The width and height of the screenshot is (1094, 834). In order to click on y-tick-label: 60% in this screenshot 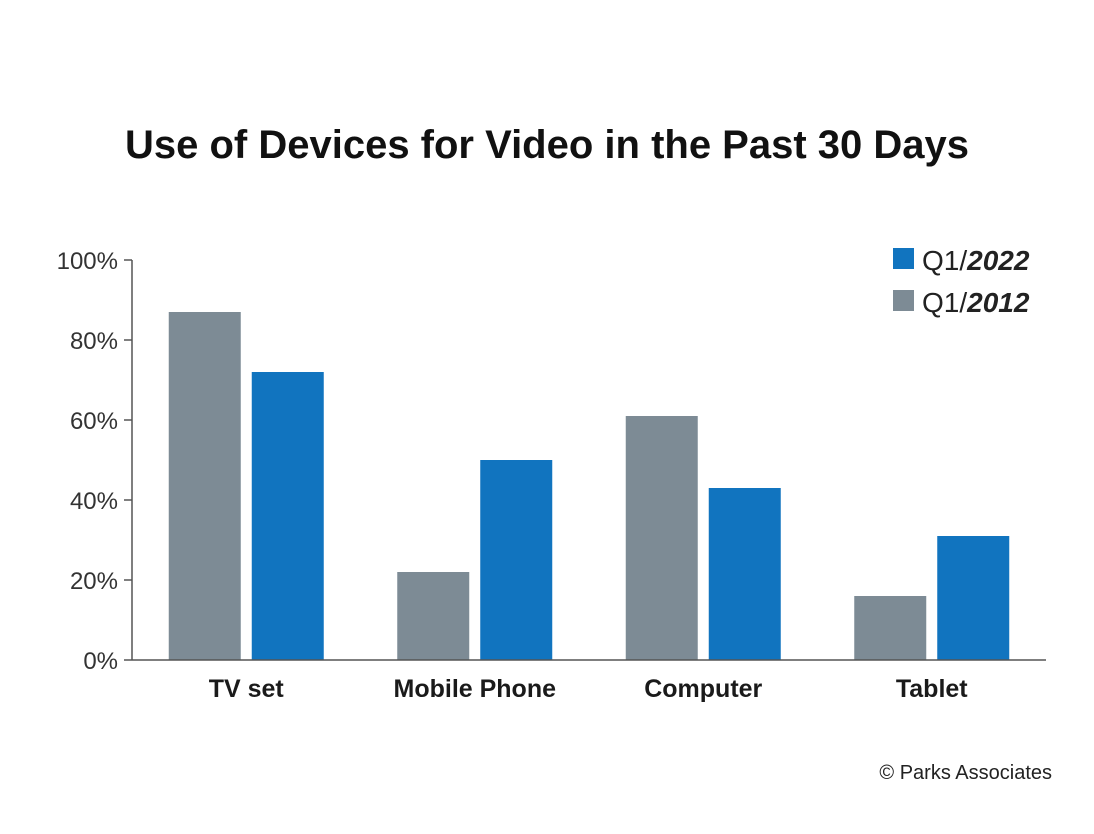, I will do `click(94, 421)`.